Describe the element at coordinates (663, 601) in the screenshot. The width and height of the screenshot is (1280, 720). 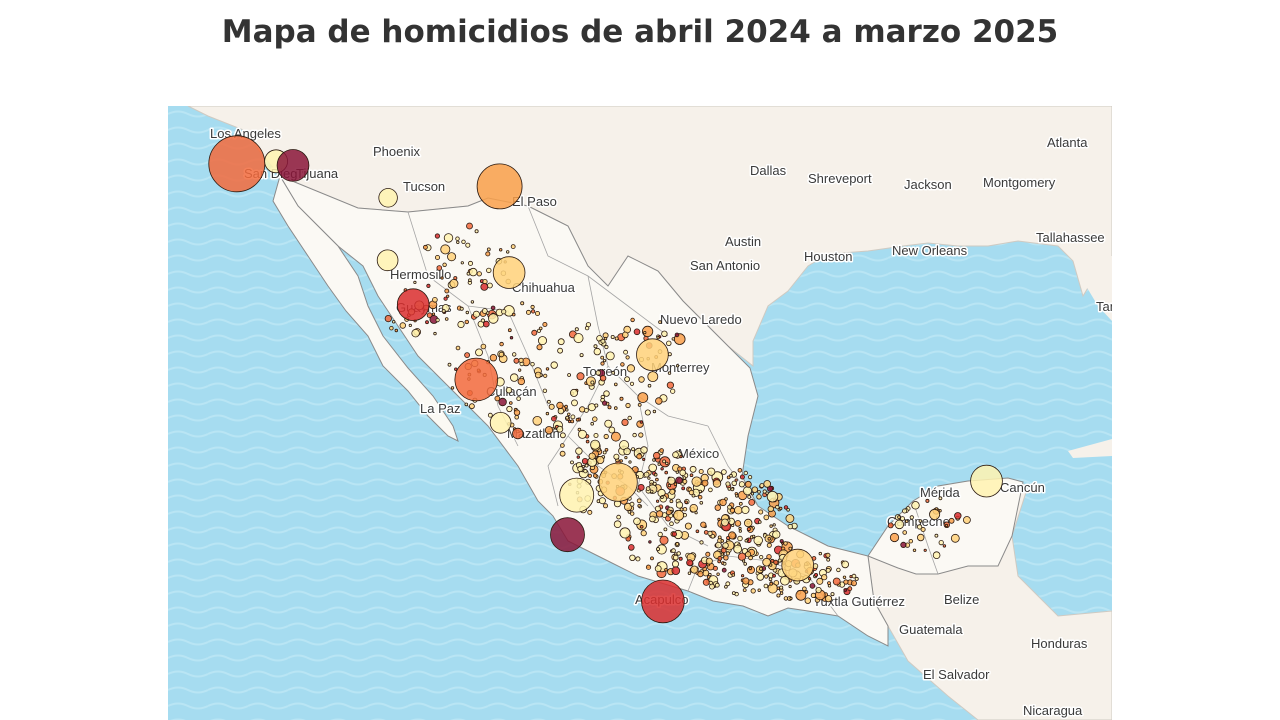
I see `homicide-point-acapulco` at that location.